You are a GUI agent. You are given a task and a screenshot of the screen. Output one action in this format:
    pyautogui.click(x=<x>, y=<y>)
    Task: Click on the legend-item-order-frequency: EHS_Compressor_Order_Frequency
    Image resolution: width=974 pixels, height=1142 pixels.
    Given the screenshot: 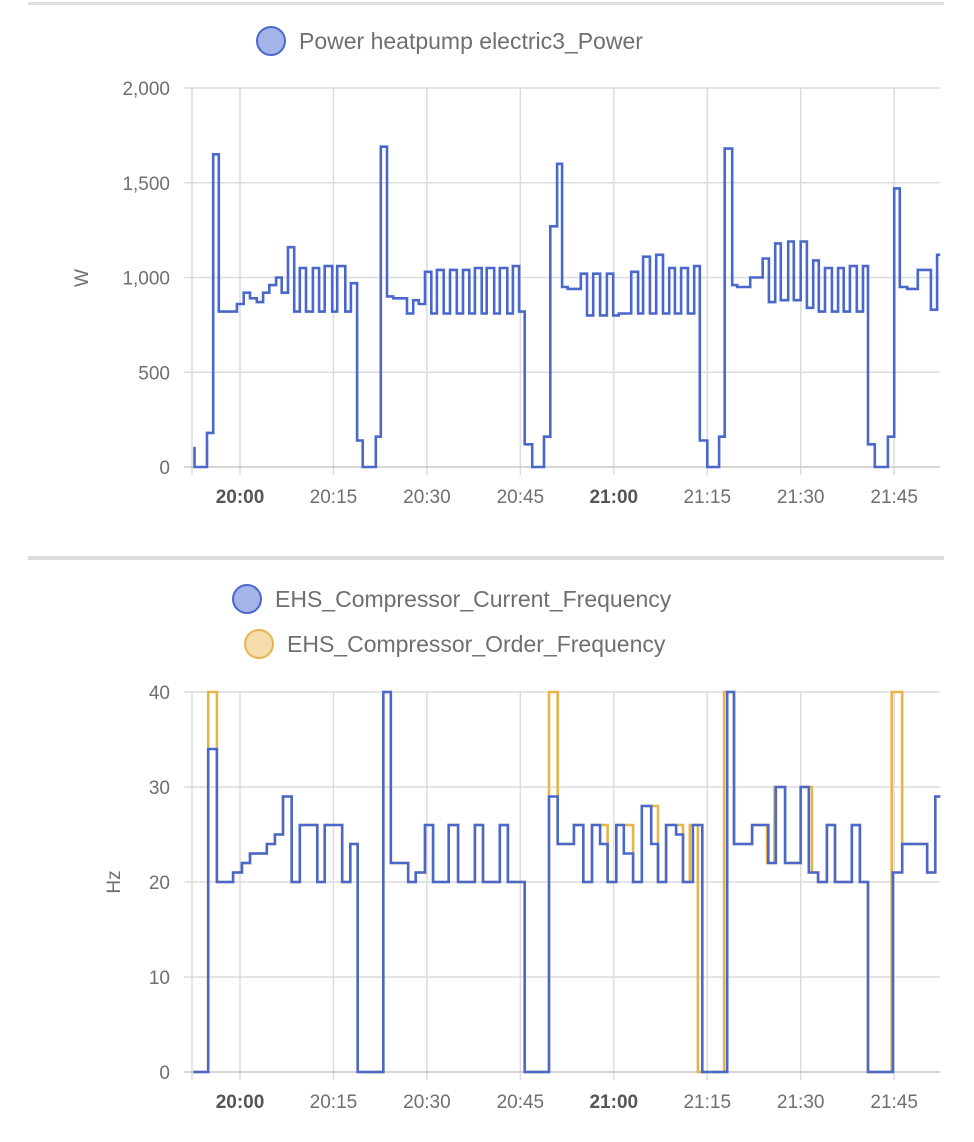 What is the action you would take?
    pyautogui.click(x=455, y=644)
    